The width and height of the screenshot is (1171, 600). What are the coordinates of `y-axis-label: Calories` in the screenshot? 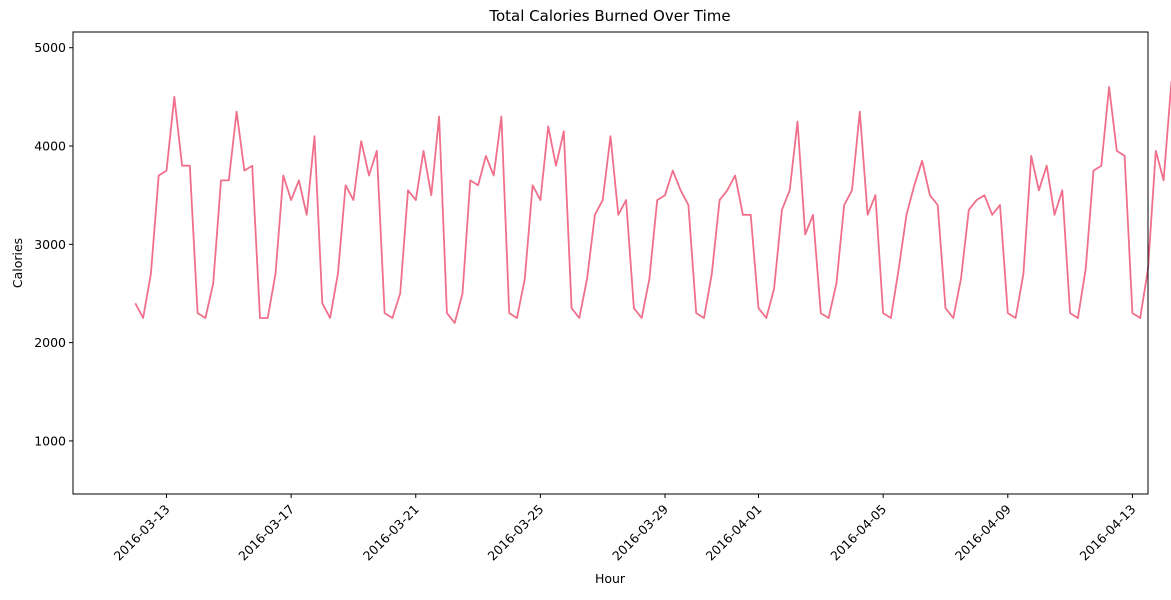 It's located at (17, 263).